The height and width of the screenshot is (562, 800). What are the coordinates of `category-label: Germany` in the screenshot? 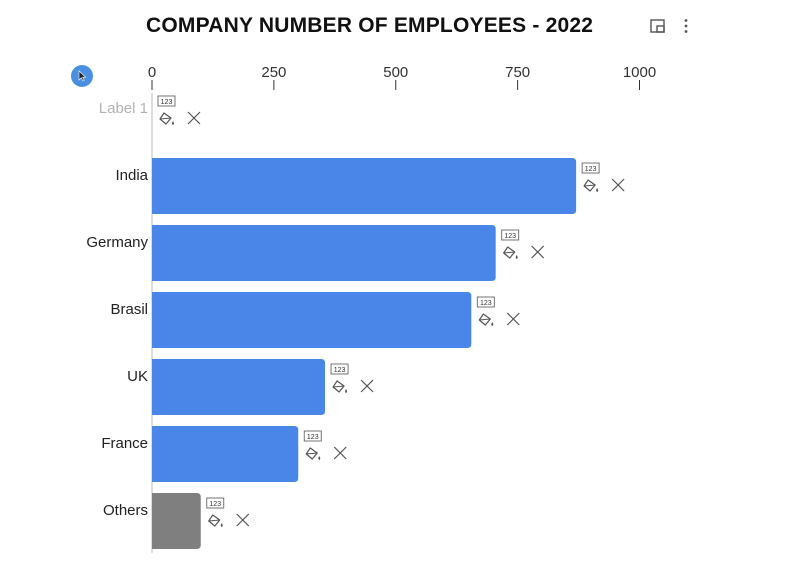 It's located at (117, 242).